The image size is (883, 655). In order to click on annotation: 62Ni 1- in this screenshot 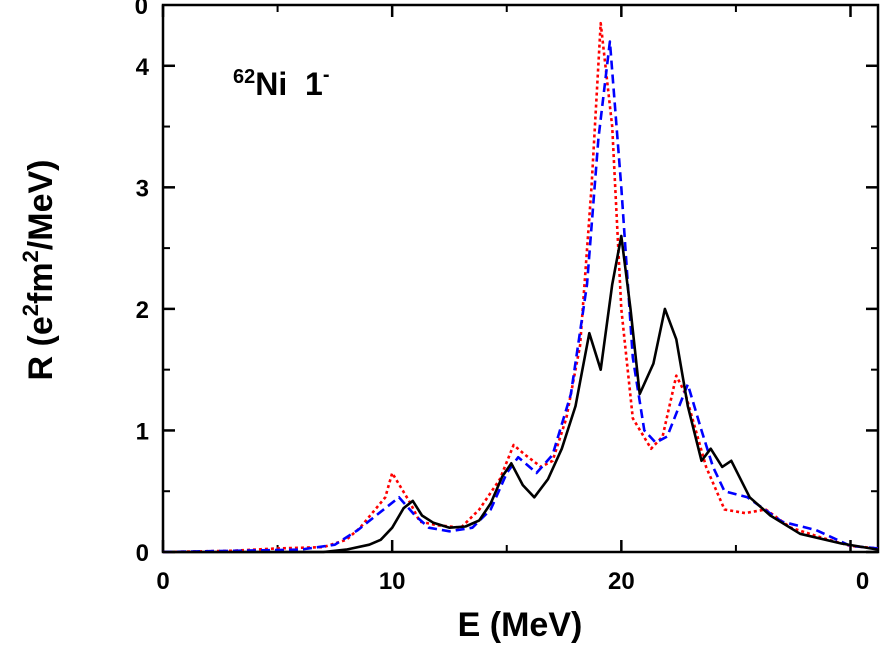, I will do `click(281, 83)`.